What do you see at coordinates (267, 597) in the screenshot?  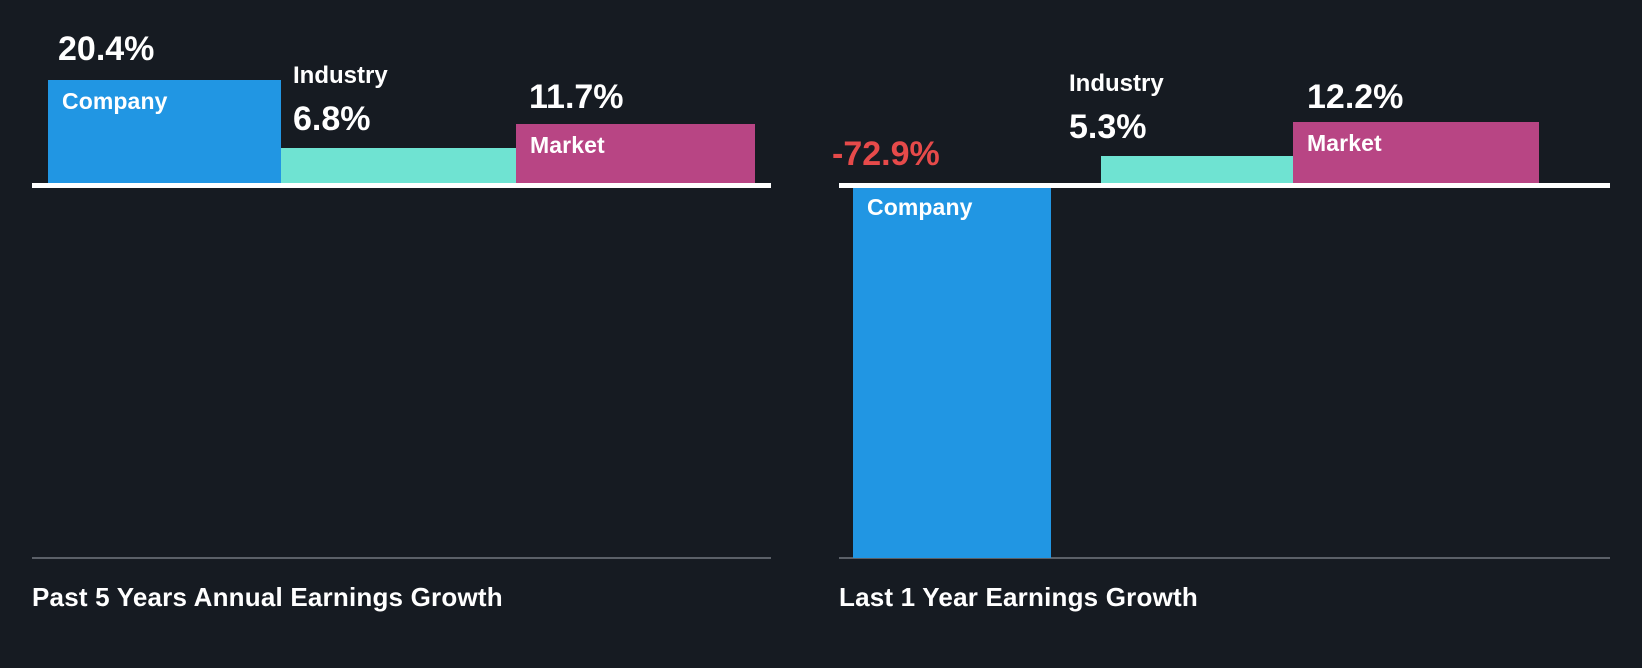 I see `caption-past-5-years: Past 5 Years Annual Earnings Growth` at bounding box center [267, 597].